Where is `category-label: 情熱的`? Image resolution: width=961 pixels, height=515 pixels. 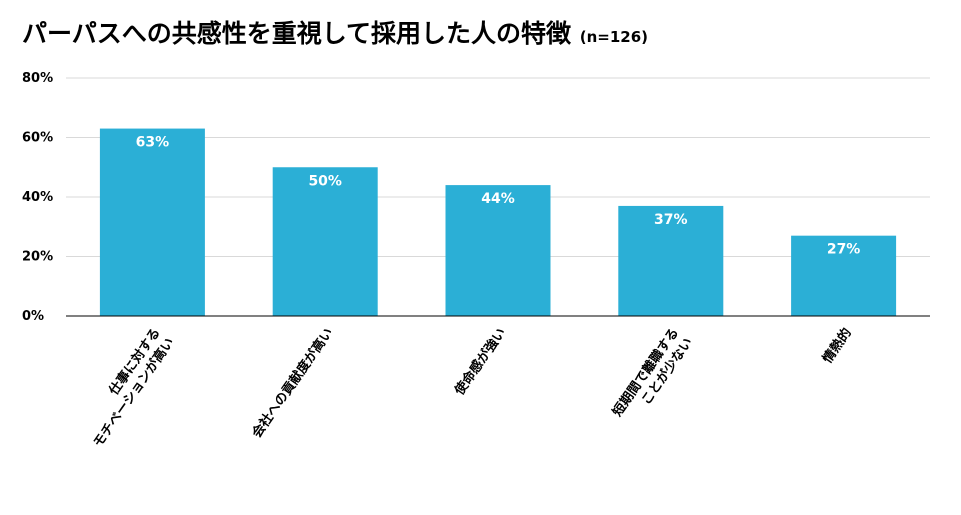
category-label: 情熱的 is located at coordinates (836, 345).